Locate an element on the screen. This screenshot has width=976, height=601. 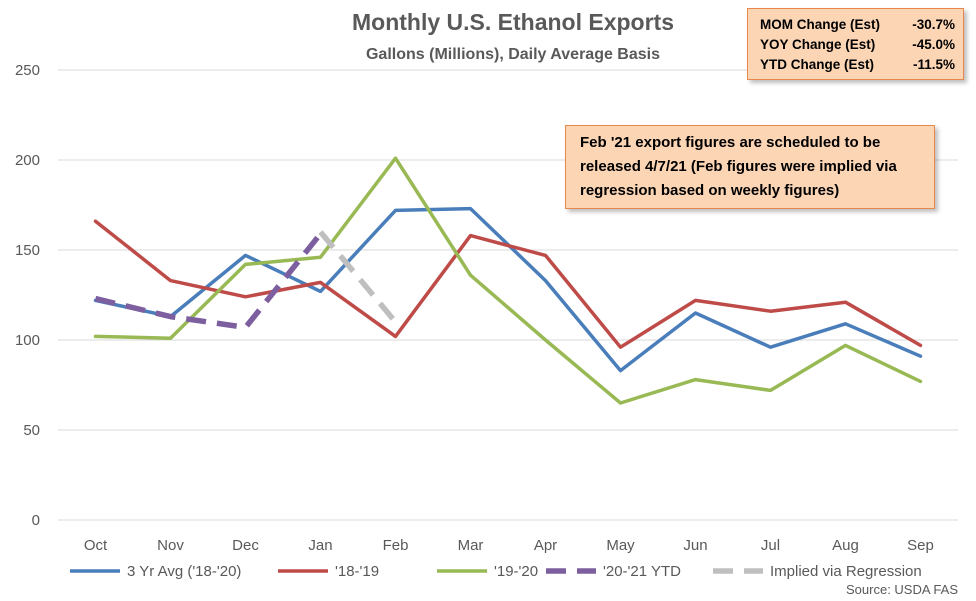
stat-label: MOM Change (Est) is located at coordinates (820, 24).